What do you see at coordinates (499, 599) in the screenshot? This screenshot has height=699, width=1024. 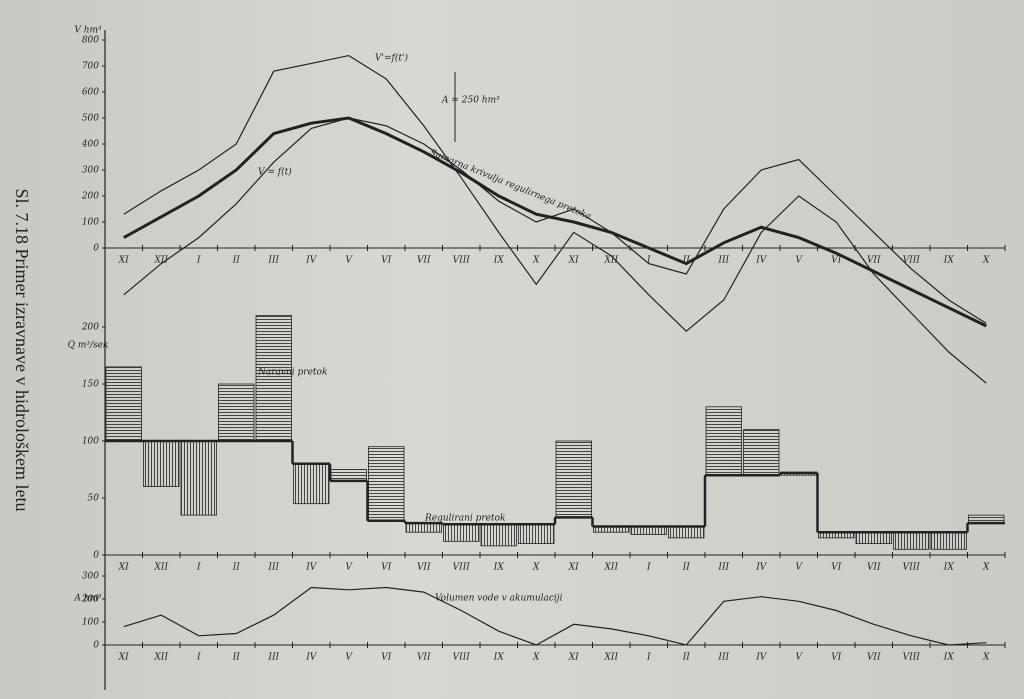 I see `series-label: Volumen vode v akumulaciji` at bounding box center [499, 599].